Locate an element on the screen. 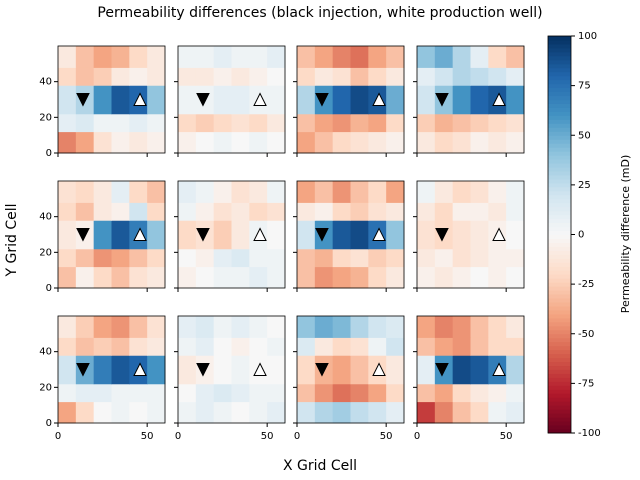 This screenshot has height=480, width=640. production-well is located at coordinates (499, 99).